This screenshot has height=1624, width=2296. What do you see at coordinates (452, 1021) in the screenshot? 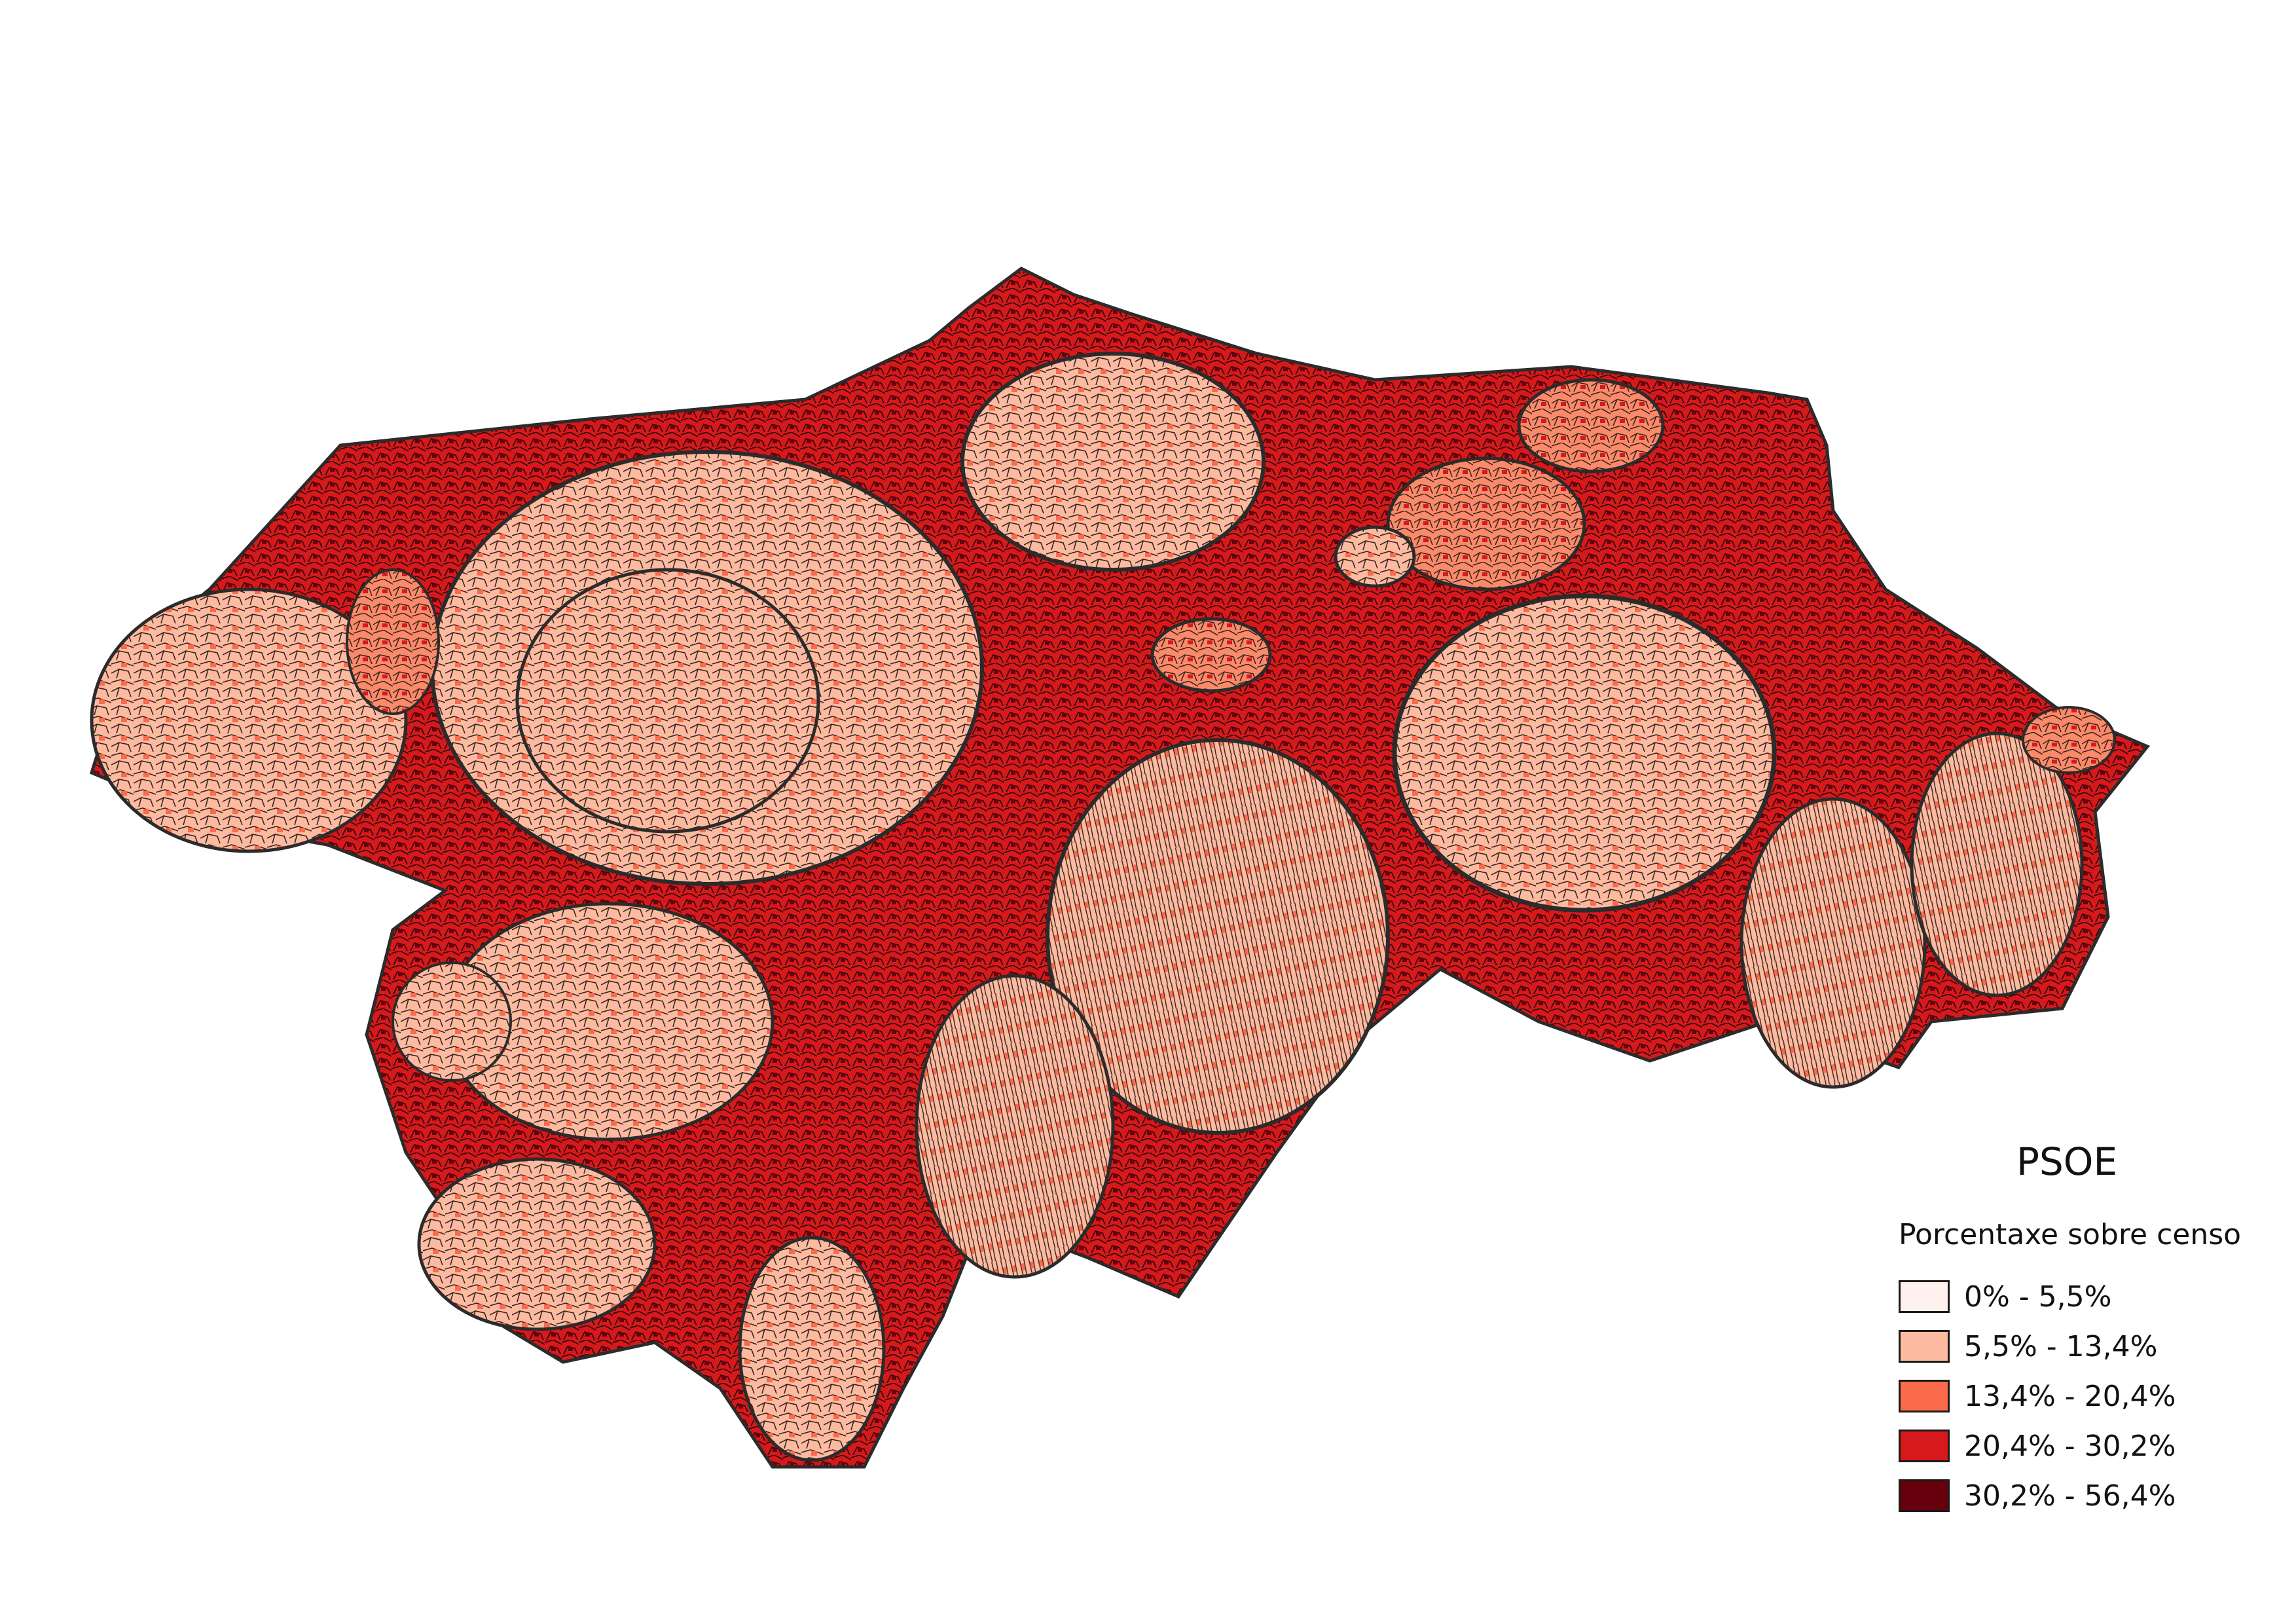
I see `map-region-southwest-small` at bounding box center [452, 1021].